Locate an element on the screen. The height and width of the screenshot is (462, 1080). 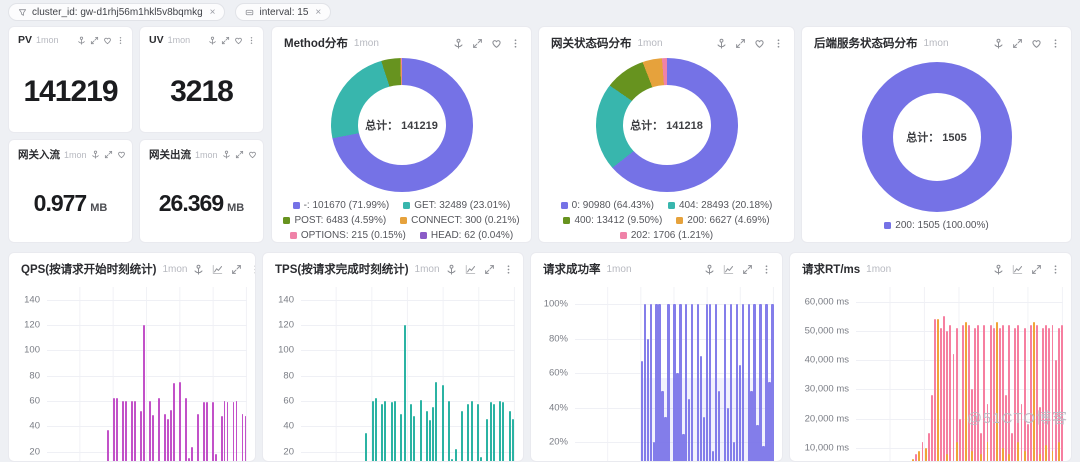
donut-ring: 总计： 141219 is located at coordinates (402, 125).